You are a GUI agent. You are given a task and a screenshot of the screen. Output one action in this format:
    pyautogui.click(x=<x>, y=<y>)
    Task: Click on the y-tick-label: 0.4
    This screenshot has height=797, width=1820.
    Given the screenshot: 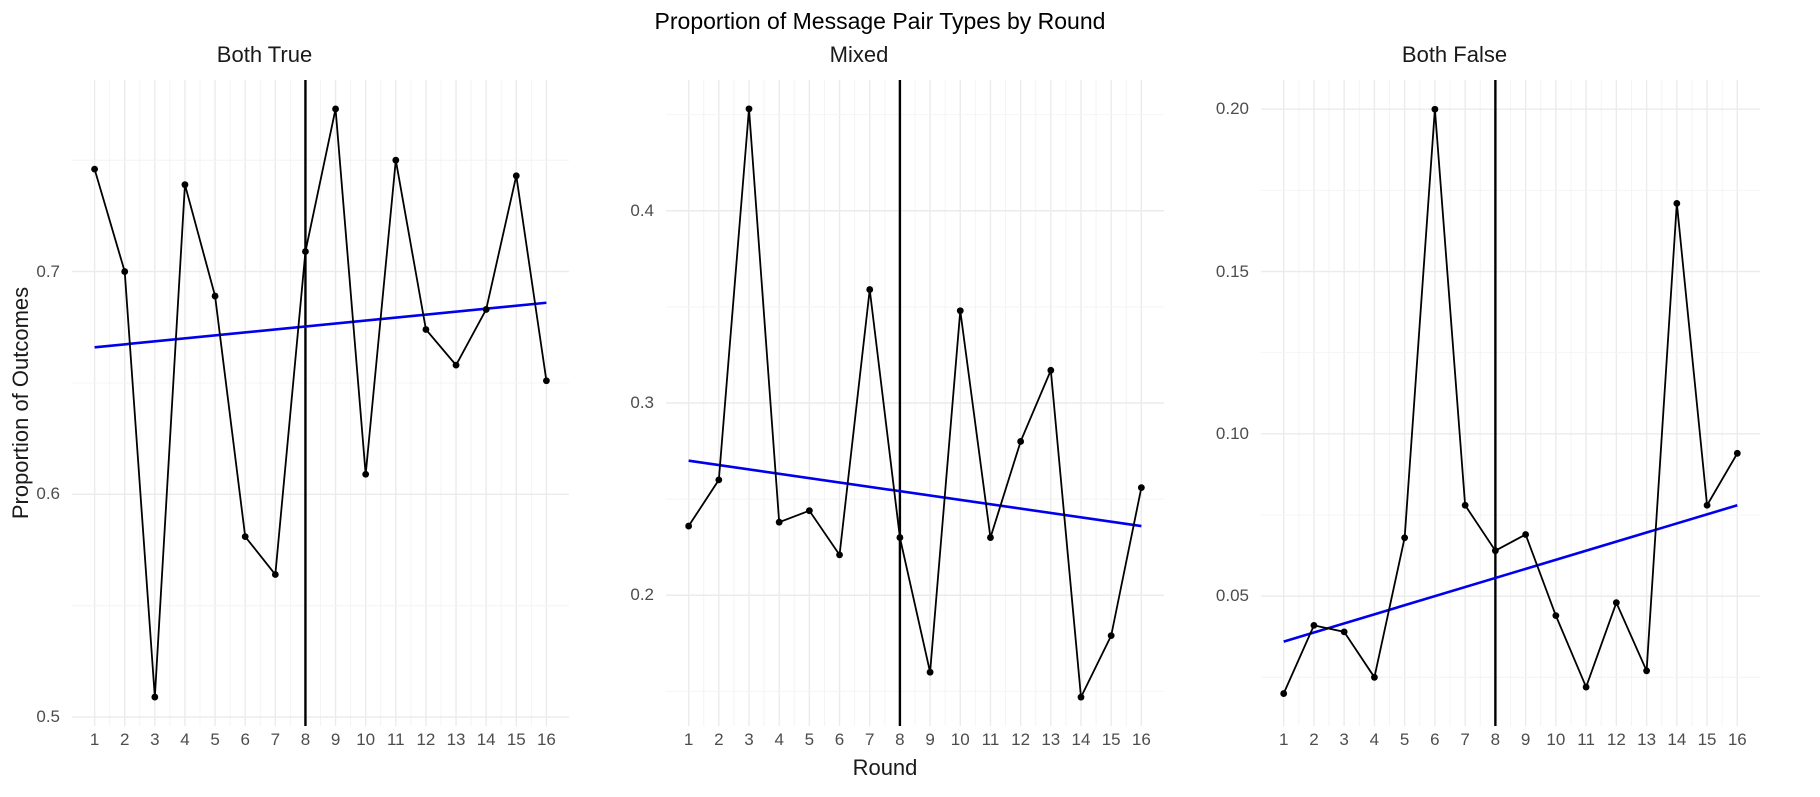 What is the action you would take?
    pyautogui.click(x=642, y=210)
    